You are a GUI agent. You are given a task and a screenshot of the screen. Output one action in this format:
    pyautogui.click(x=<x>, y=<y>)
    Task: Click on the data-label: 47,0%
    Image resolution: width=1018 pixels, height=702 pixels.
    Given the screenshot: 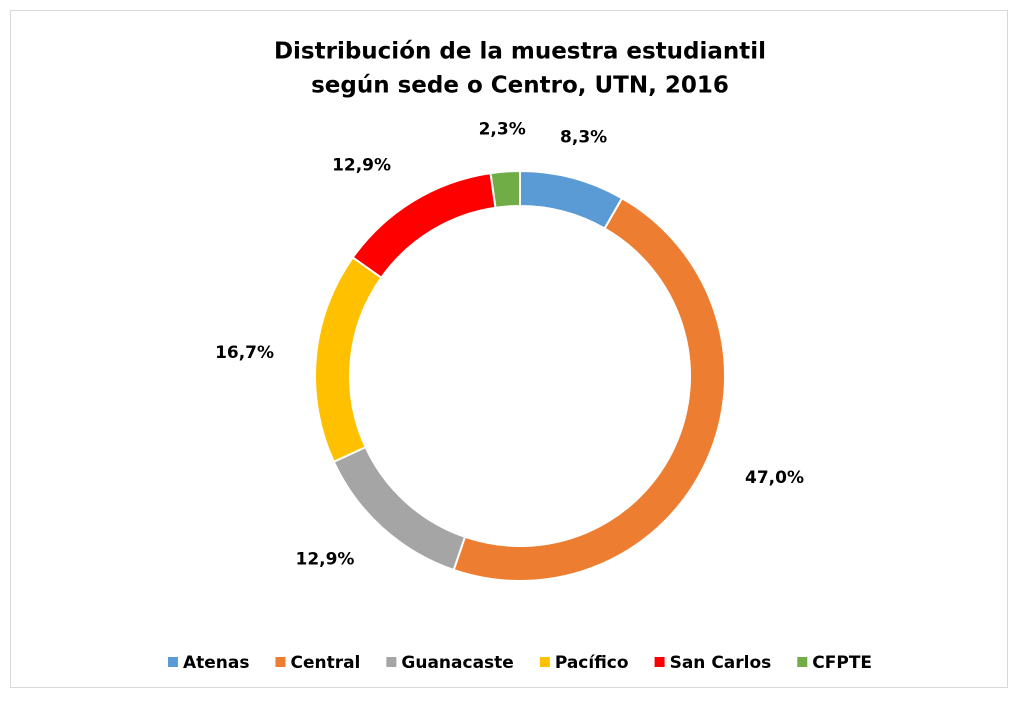 What is the action you would take?
    pyautogui.click(x=774, y=478)
    